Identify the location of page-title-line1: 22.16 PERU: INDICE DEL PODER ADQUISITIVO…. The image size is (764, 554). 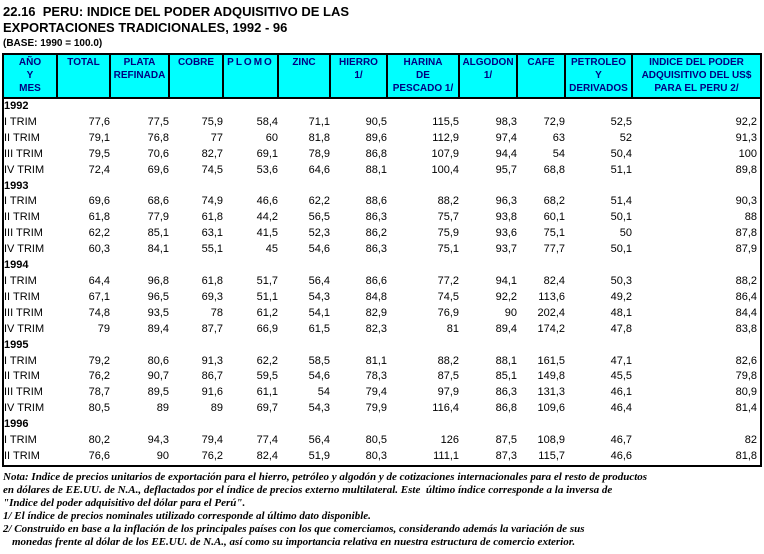
(176, 11).